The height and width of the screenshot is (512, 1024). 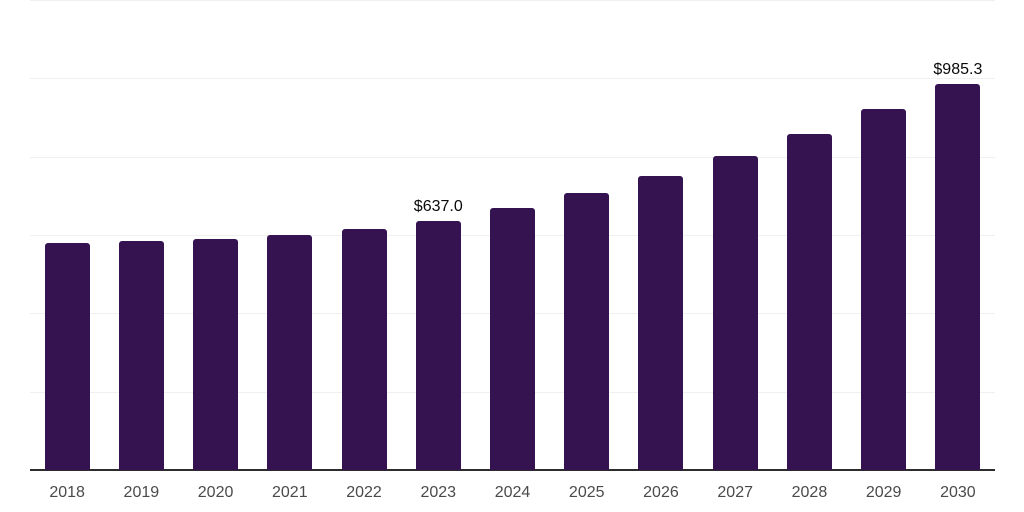 I want to click on bar-2022, so click(x=364, y=349).